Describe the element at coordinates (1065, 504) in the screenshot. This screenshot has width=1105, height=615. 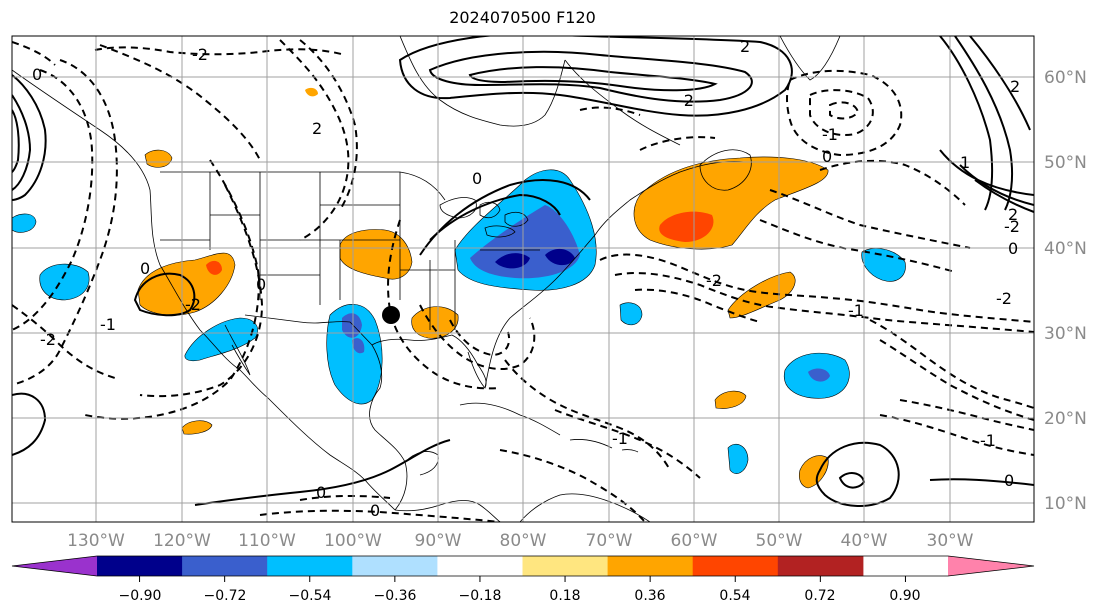
I see `lat-label: 10°N` at that location.